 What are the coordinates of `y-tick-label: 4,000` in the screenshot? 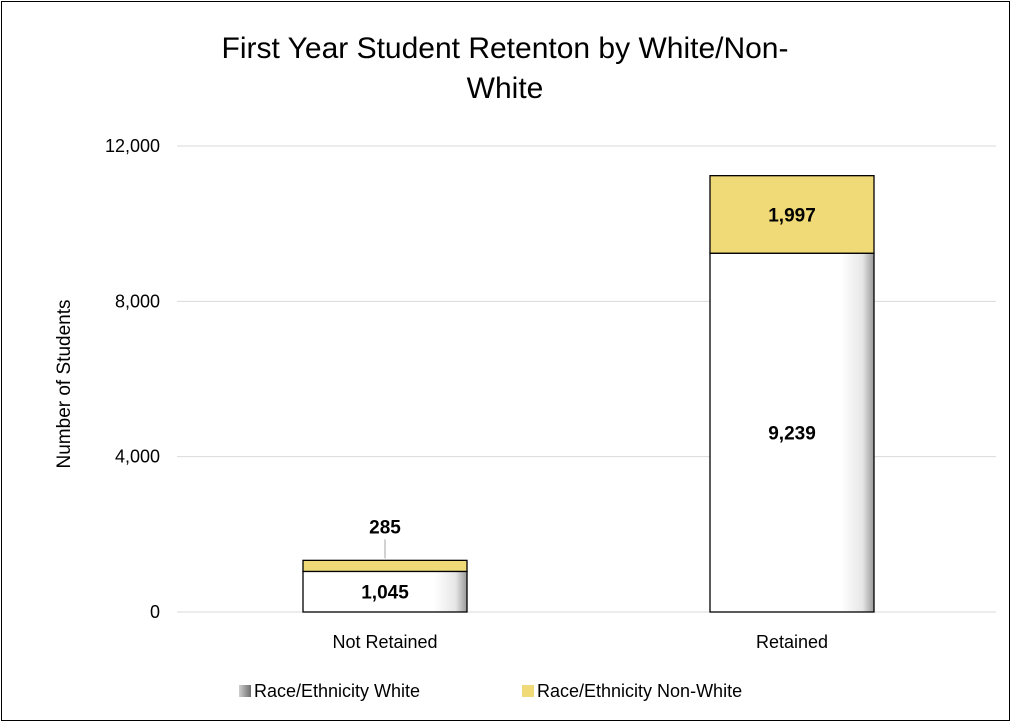 It's located at (137, 457).